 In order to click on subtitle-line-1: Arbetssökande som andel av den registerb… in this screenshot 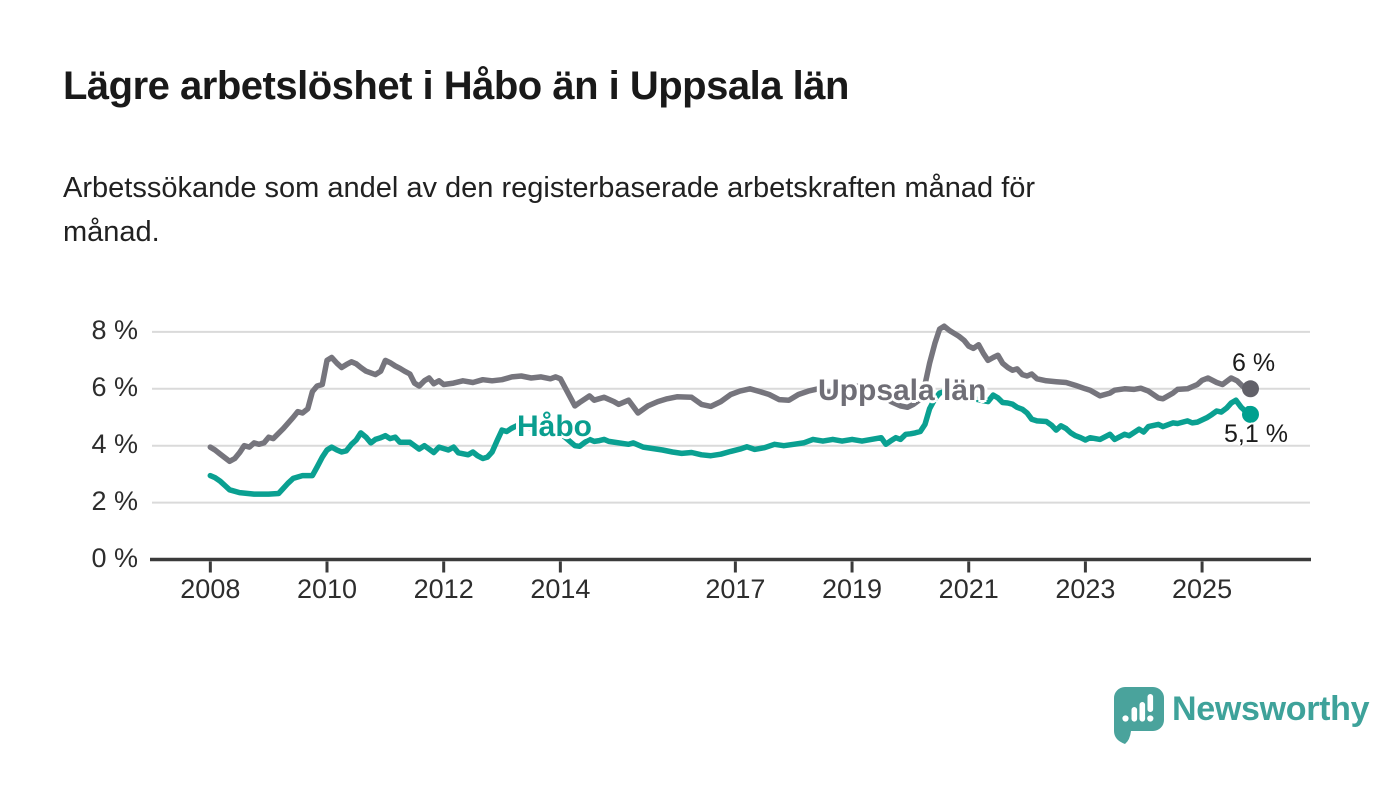, I will do `click(549, 188)`.